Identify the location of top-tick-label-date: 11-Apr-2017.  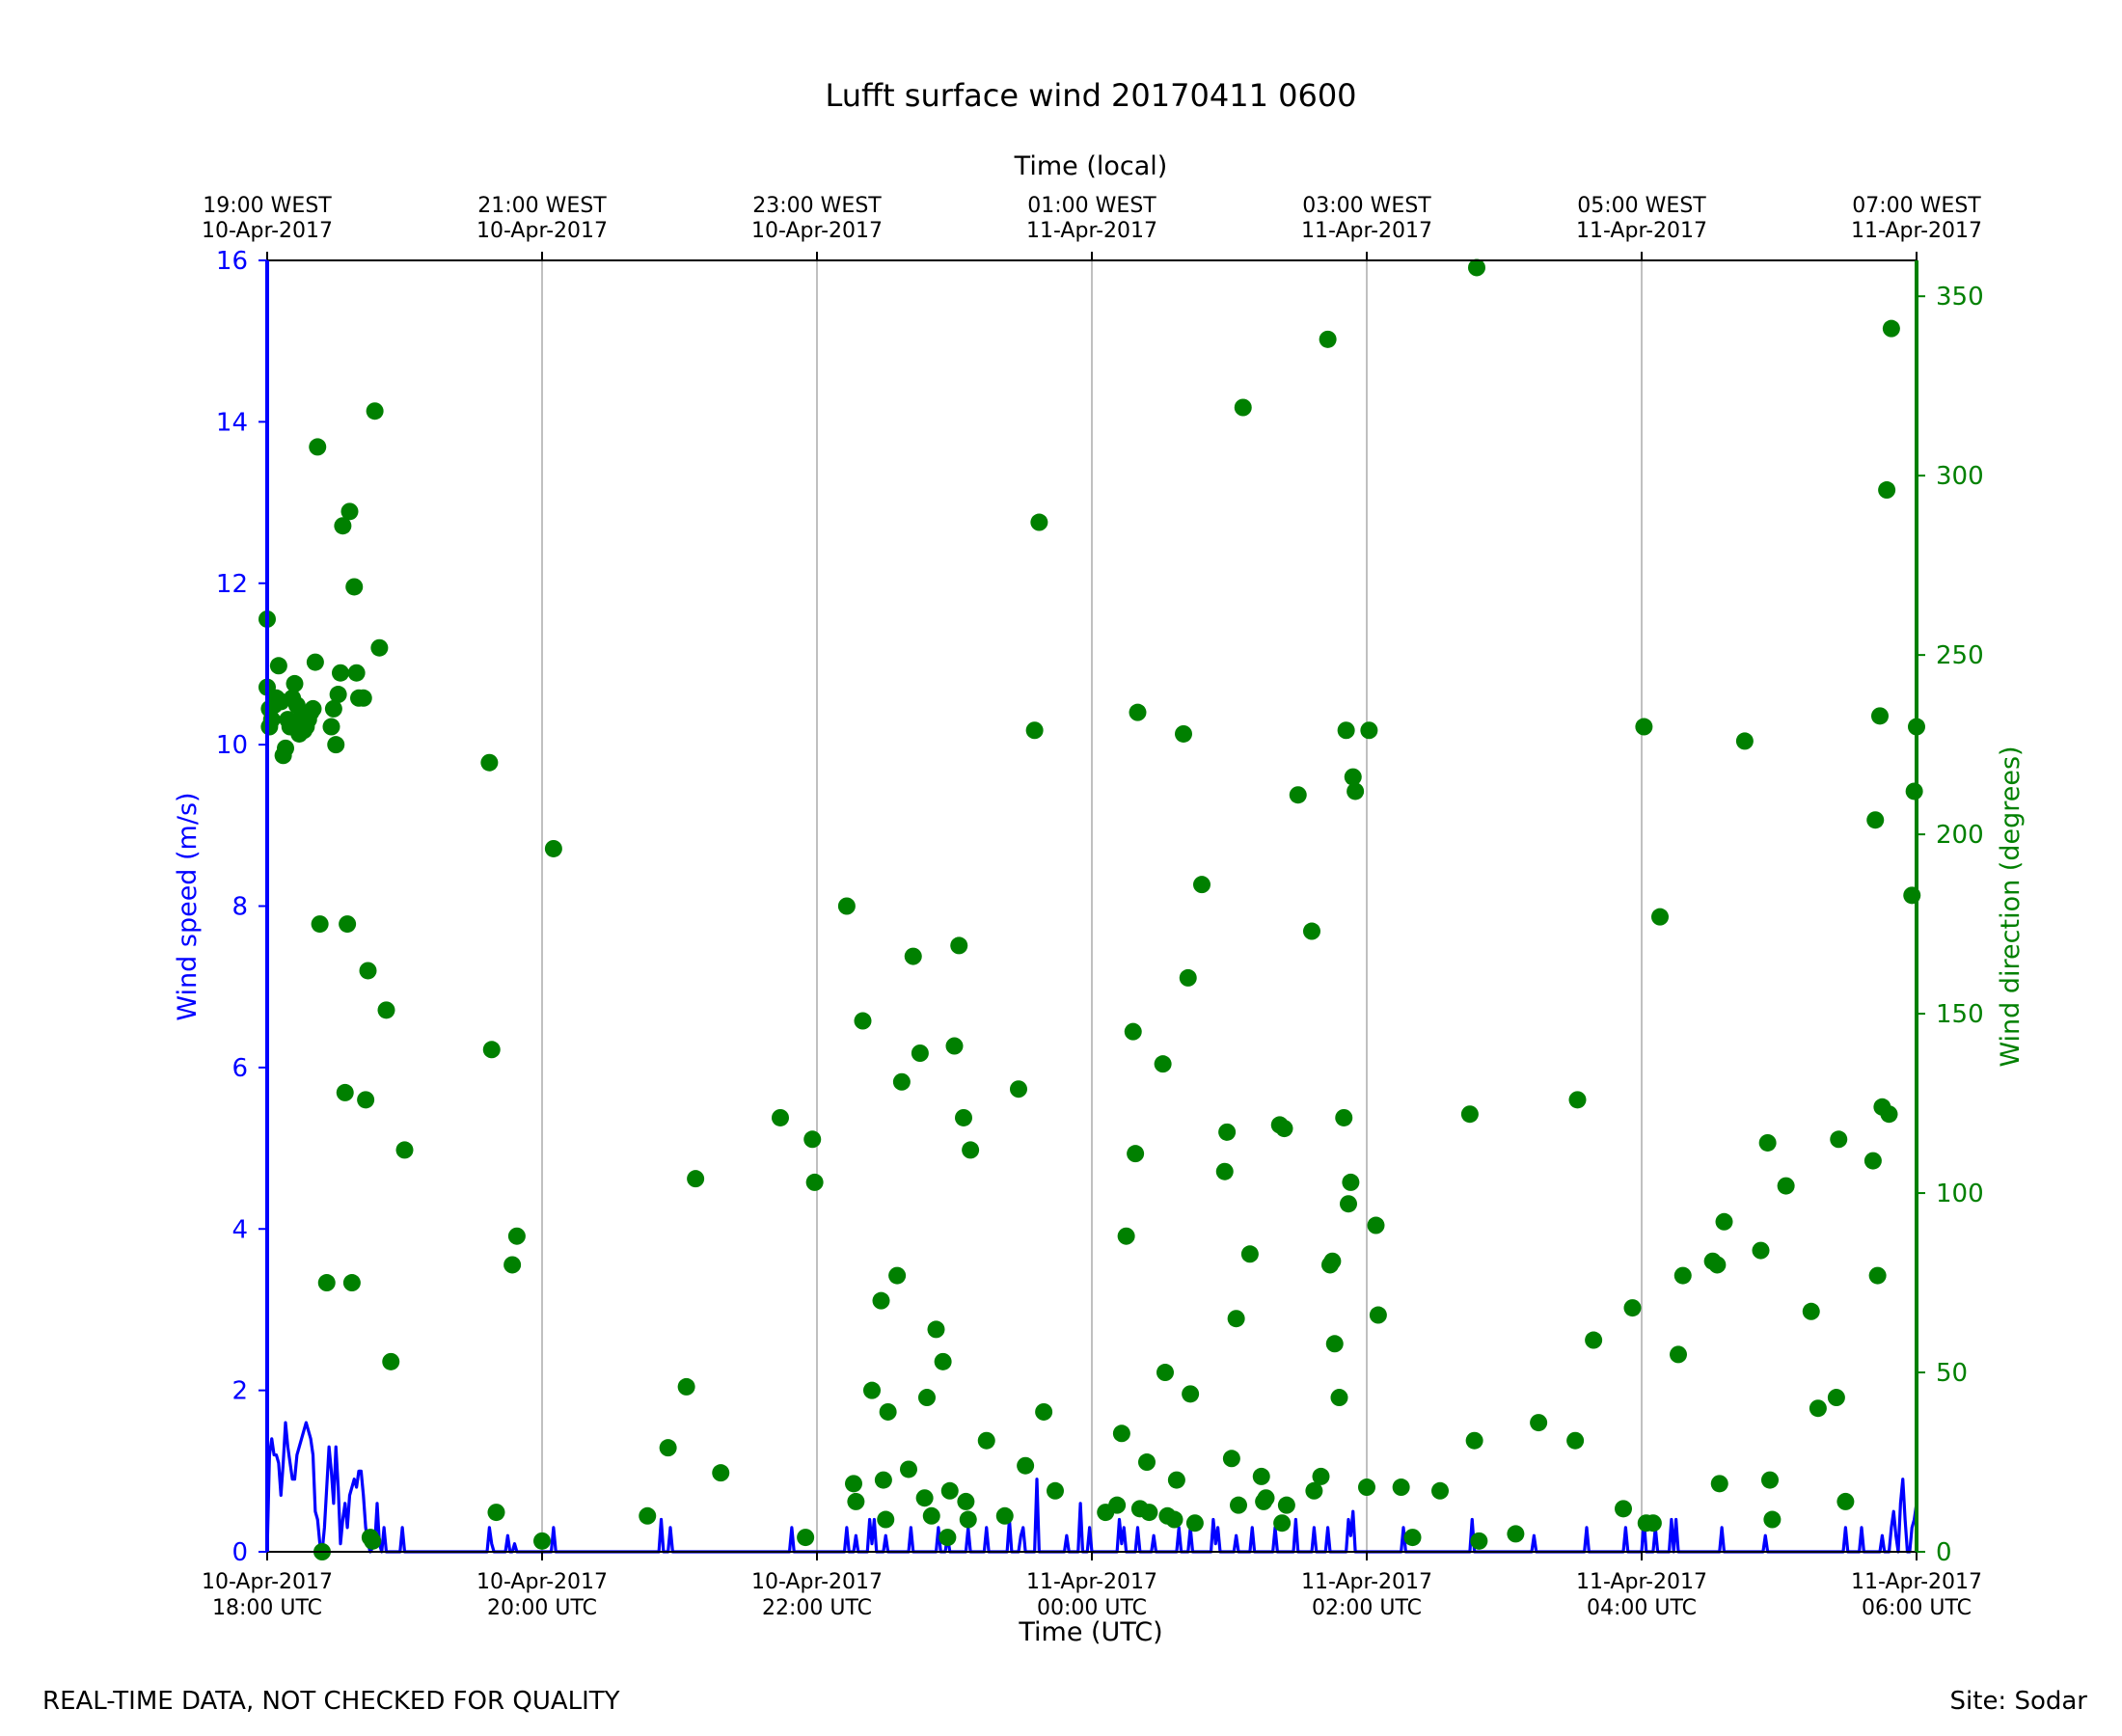
(1917, 231).